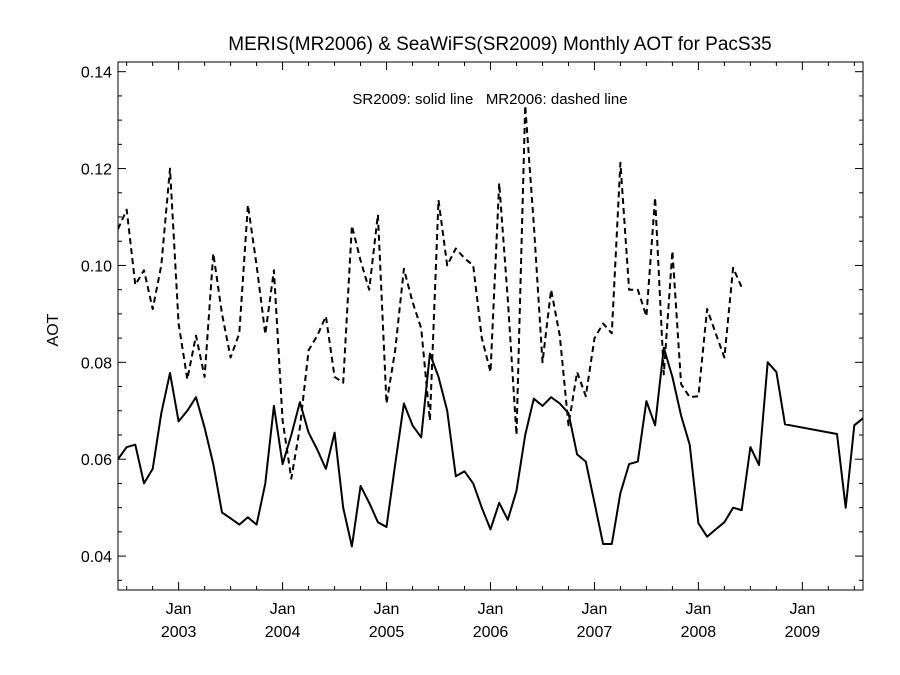 This screenshot has width=900, height=675. I want to click on y-axis-label: AOT, so click(53, 329).